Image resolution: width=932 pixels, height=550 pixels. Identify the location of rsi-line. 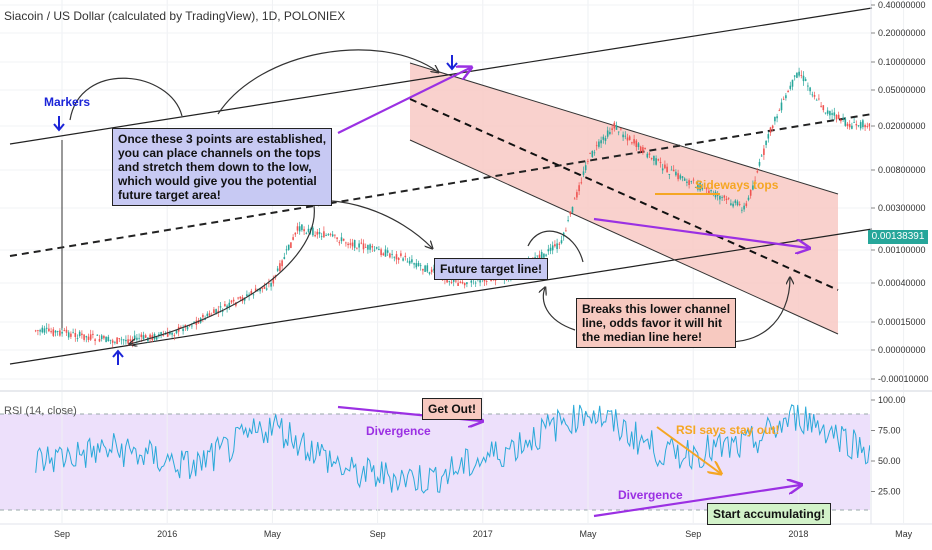
(452, 449).